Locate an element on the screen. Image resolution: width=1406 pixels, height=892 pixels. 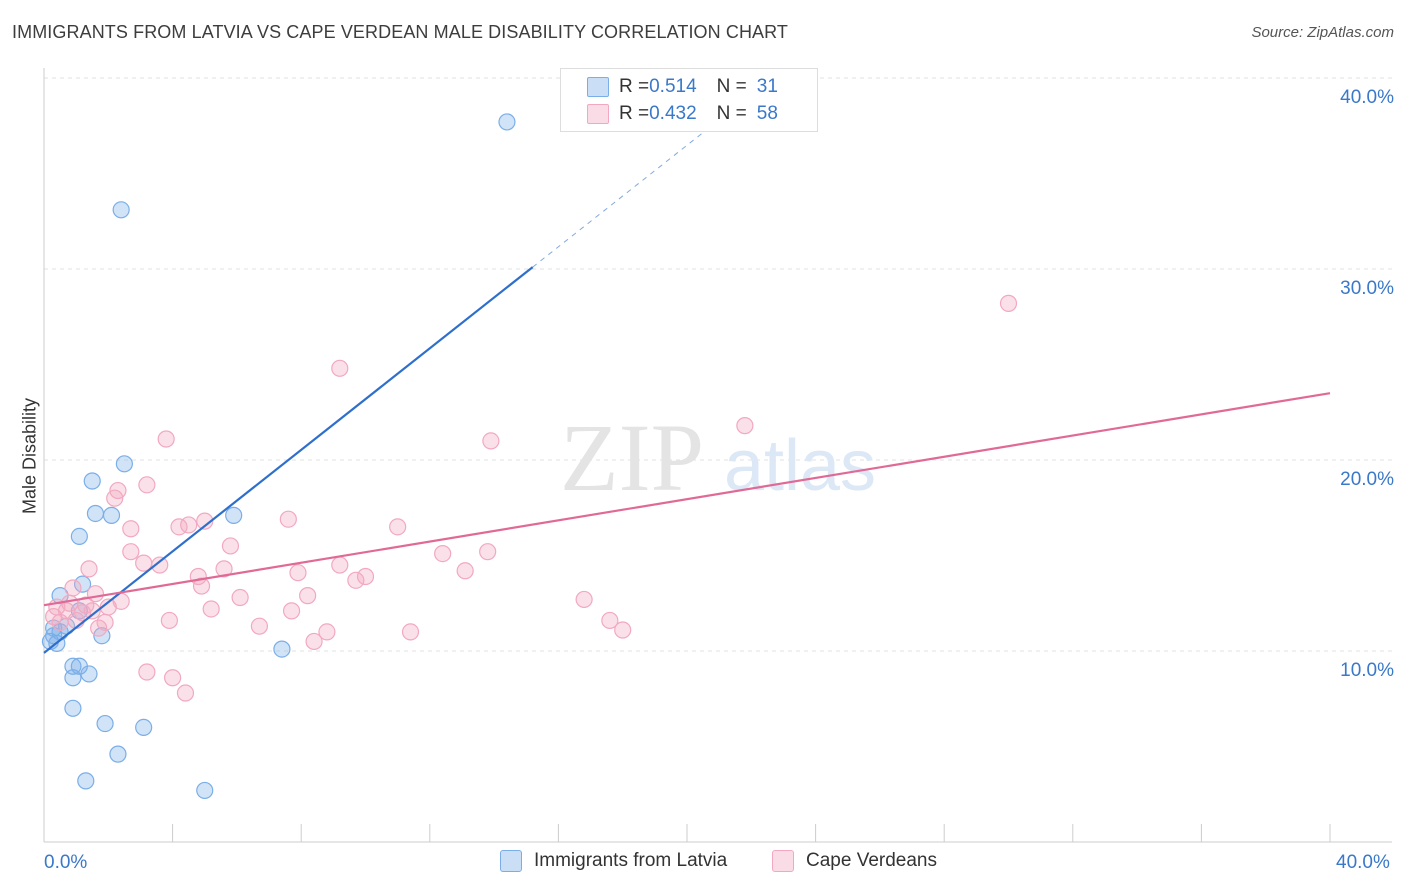
cape-verdeans-swatch is located at coordinates (598, 114).